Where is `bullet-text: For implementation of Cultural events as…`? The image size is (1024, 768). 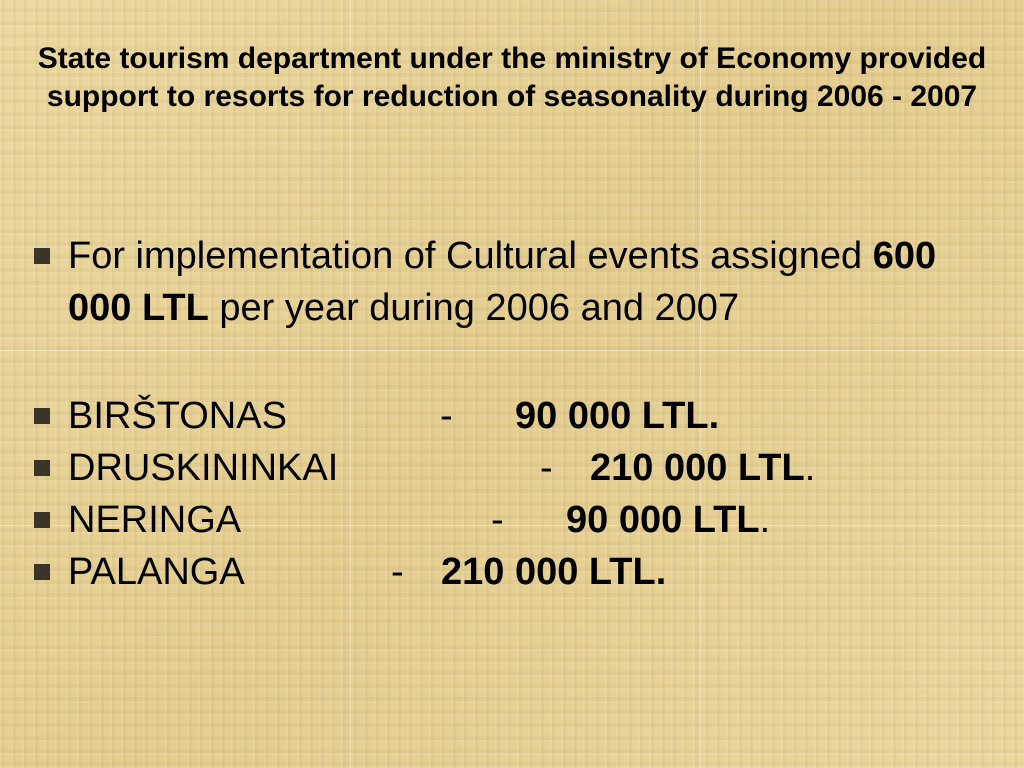 bullet-text: For implementation of Cultural events as… is located at coordinates (470, 256).